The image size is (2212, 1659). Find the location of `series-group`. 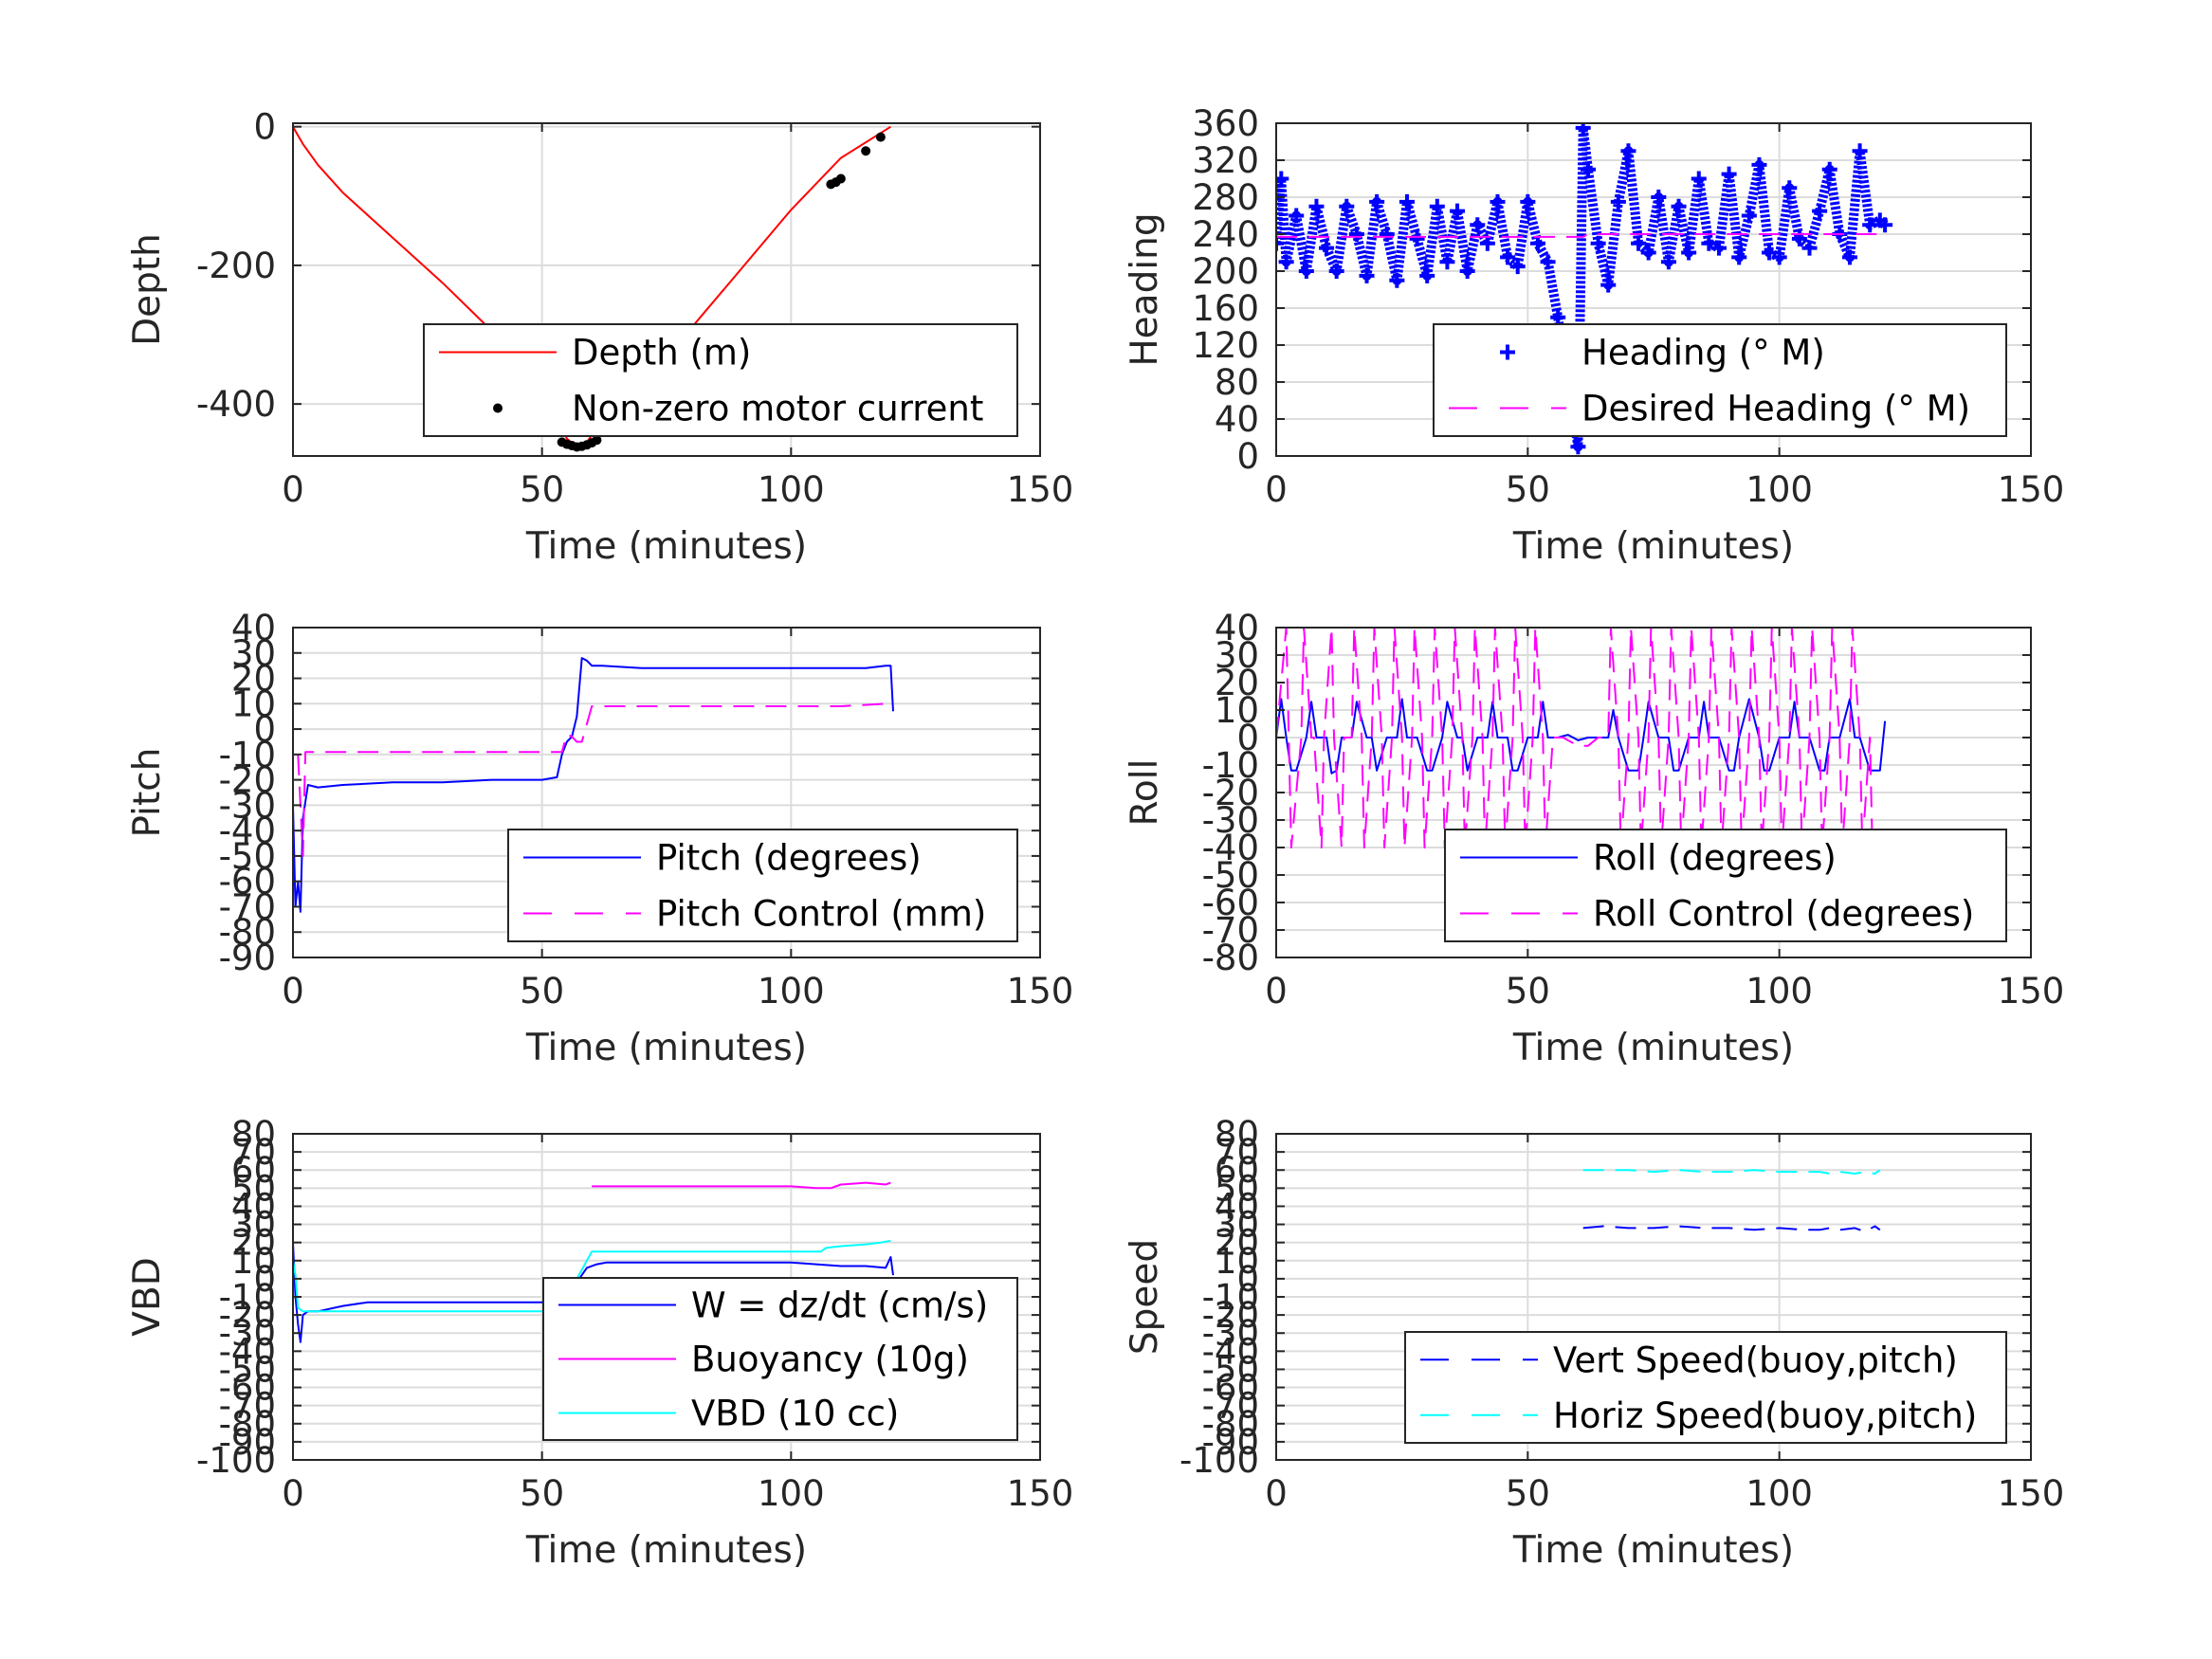

series-group is located at coordinates (1584, 289).